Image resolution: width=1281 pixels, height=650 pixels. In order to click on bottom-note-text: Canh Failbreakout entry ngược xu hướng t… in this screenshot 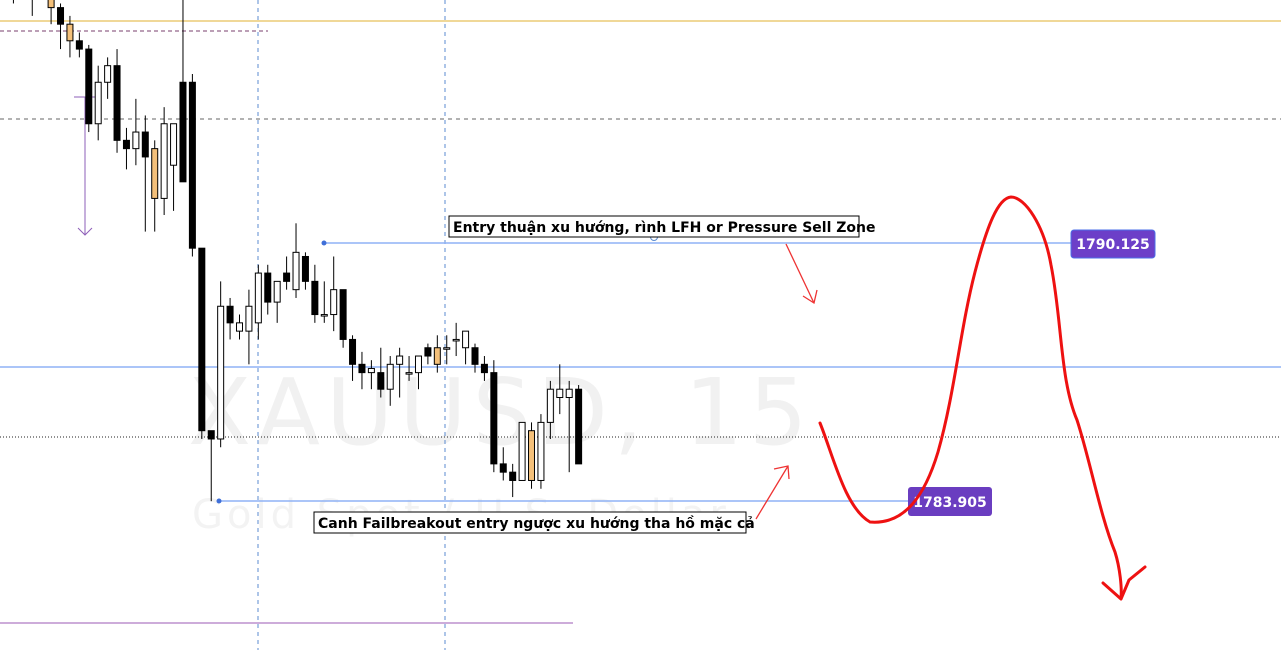, I will do `click(536, 523)`.